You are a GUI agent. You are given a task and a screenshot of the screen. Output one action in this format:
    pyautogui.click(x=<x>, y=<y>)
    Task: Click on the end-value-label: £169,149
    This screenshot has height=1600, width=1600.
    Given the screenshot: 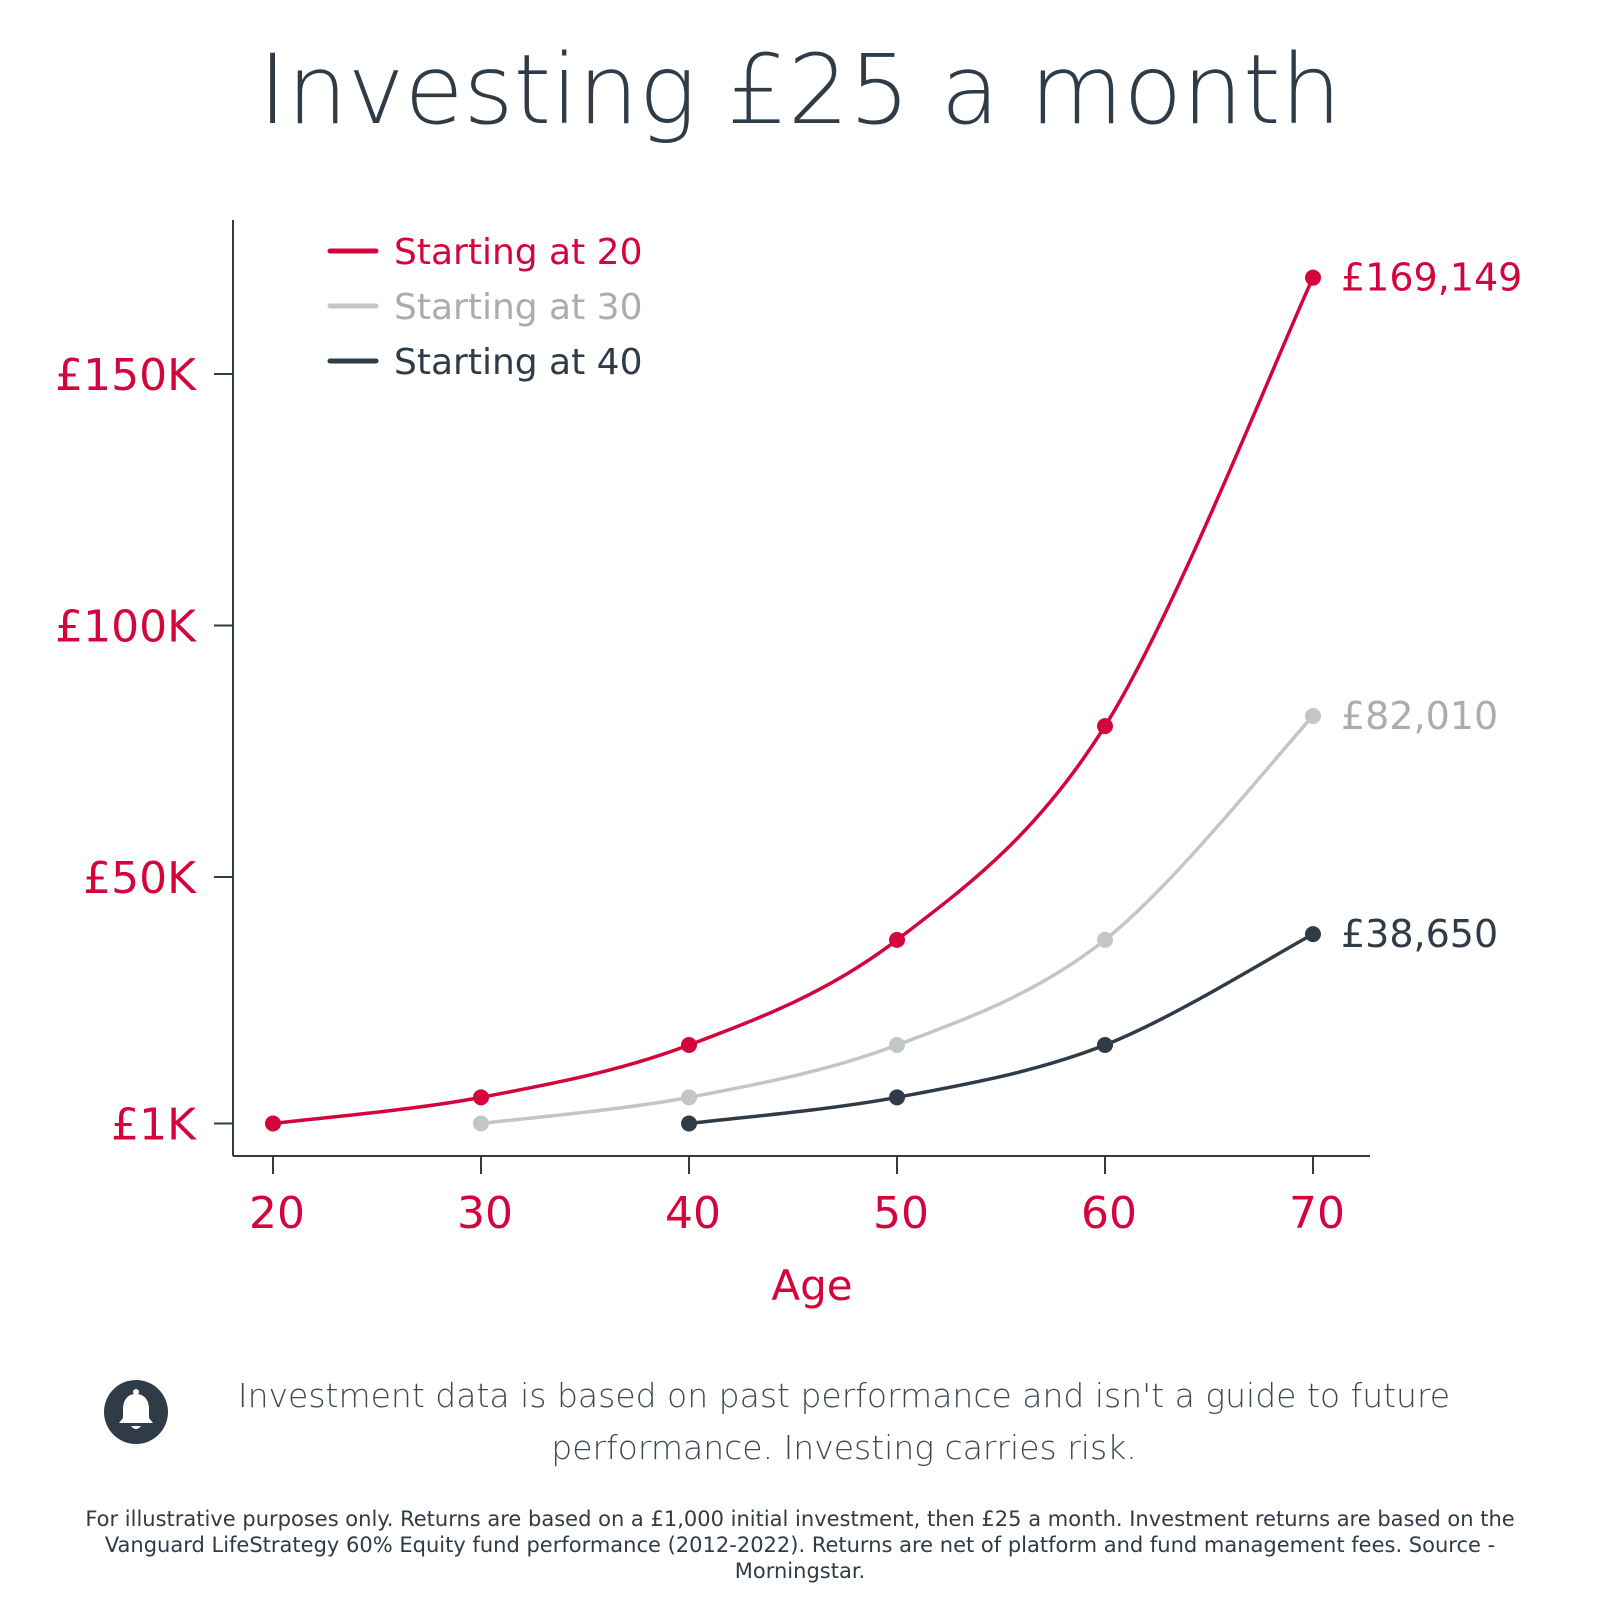 What is the action you would take?
    pyautogui.click(x=1431, y=278)
    